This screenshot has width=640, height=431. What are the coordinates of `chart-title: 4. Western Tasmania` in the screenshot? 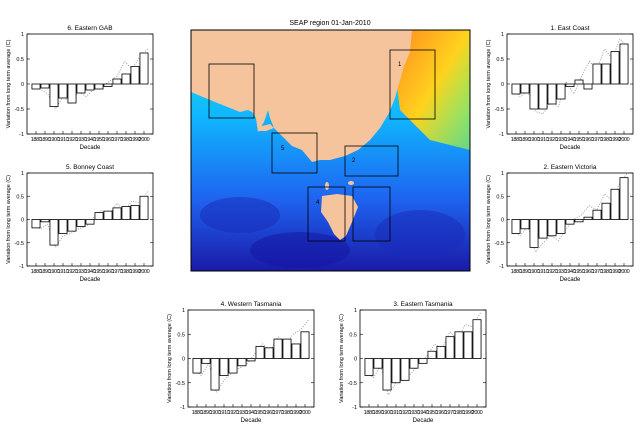 It's located at (251, 304).